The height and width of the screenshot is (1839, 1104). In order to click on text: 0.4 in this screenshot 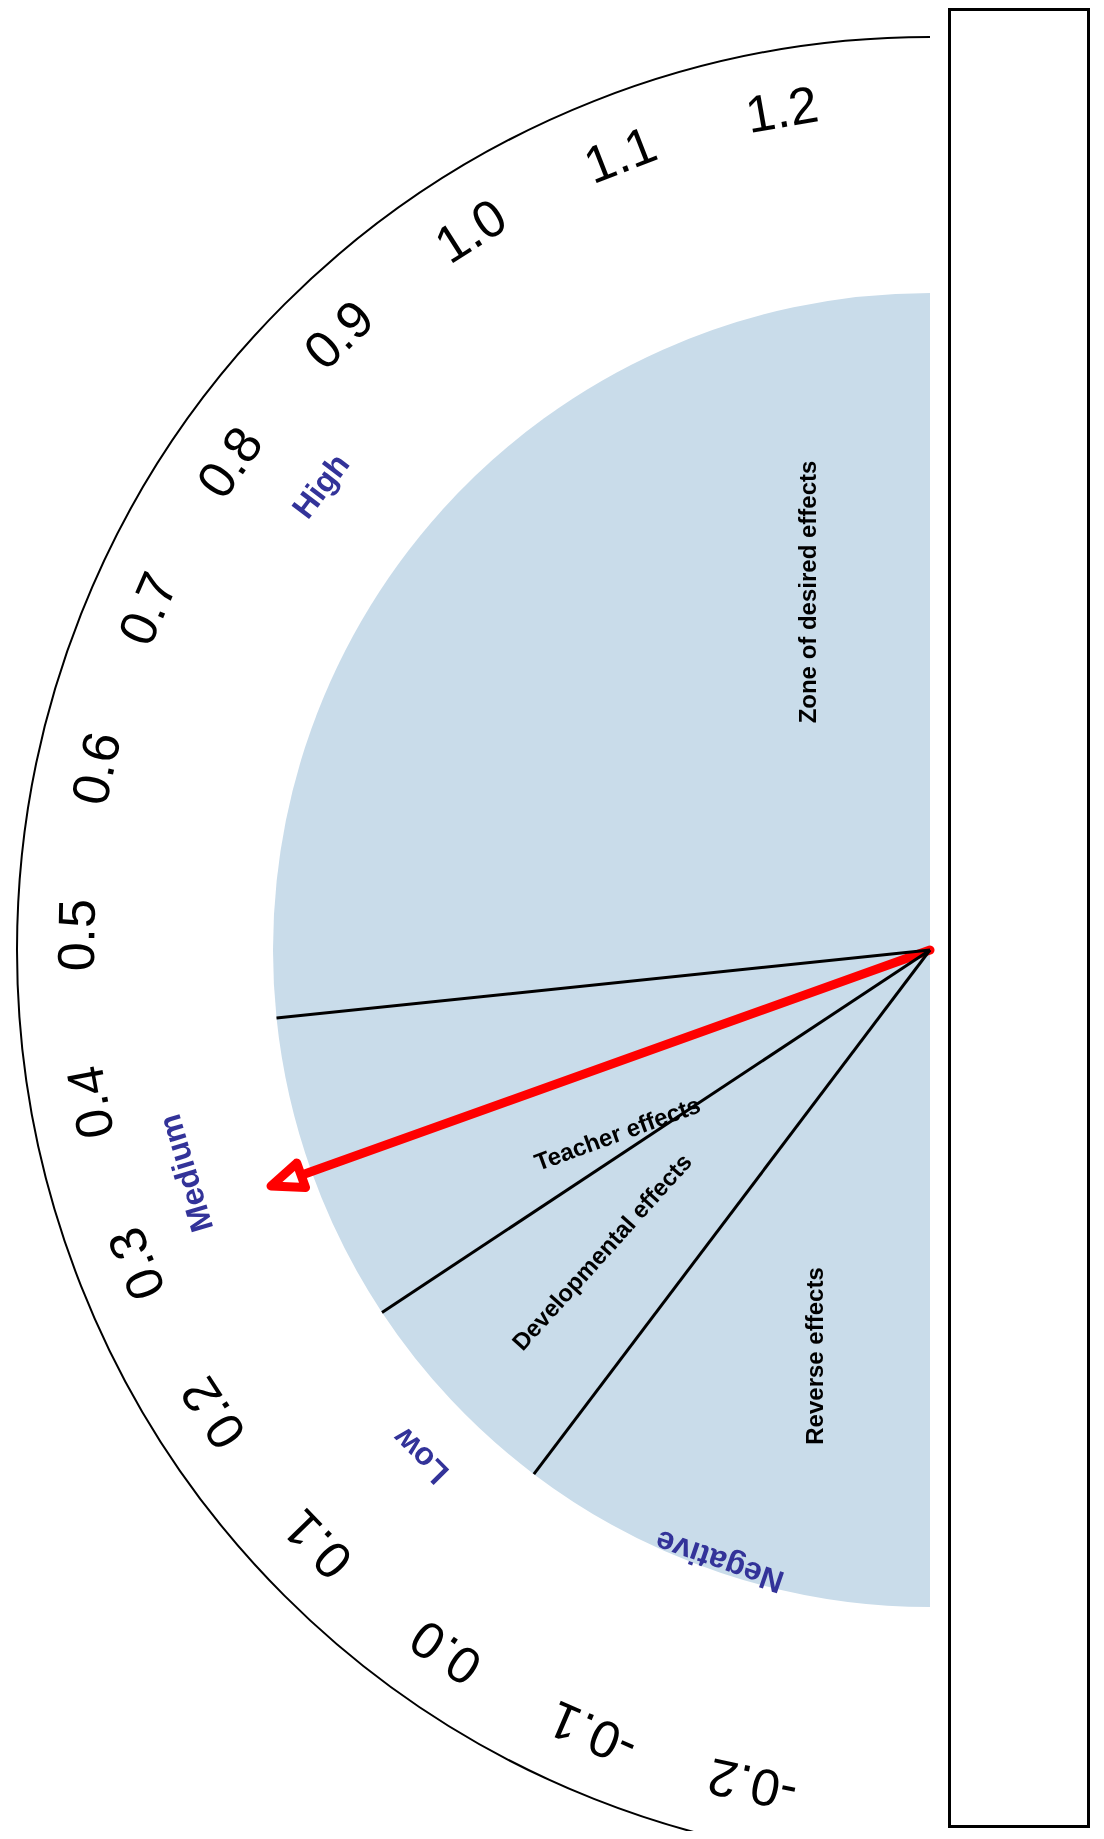, I will do `click(90, 1102)`.